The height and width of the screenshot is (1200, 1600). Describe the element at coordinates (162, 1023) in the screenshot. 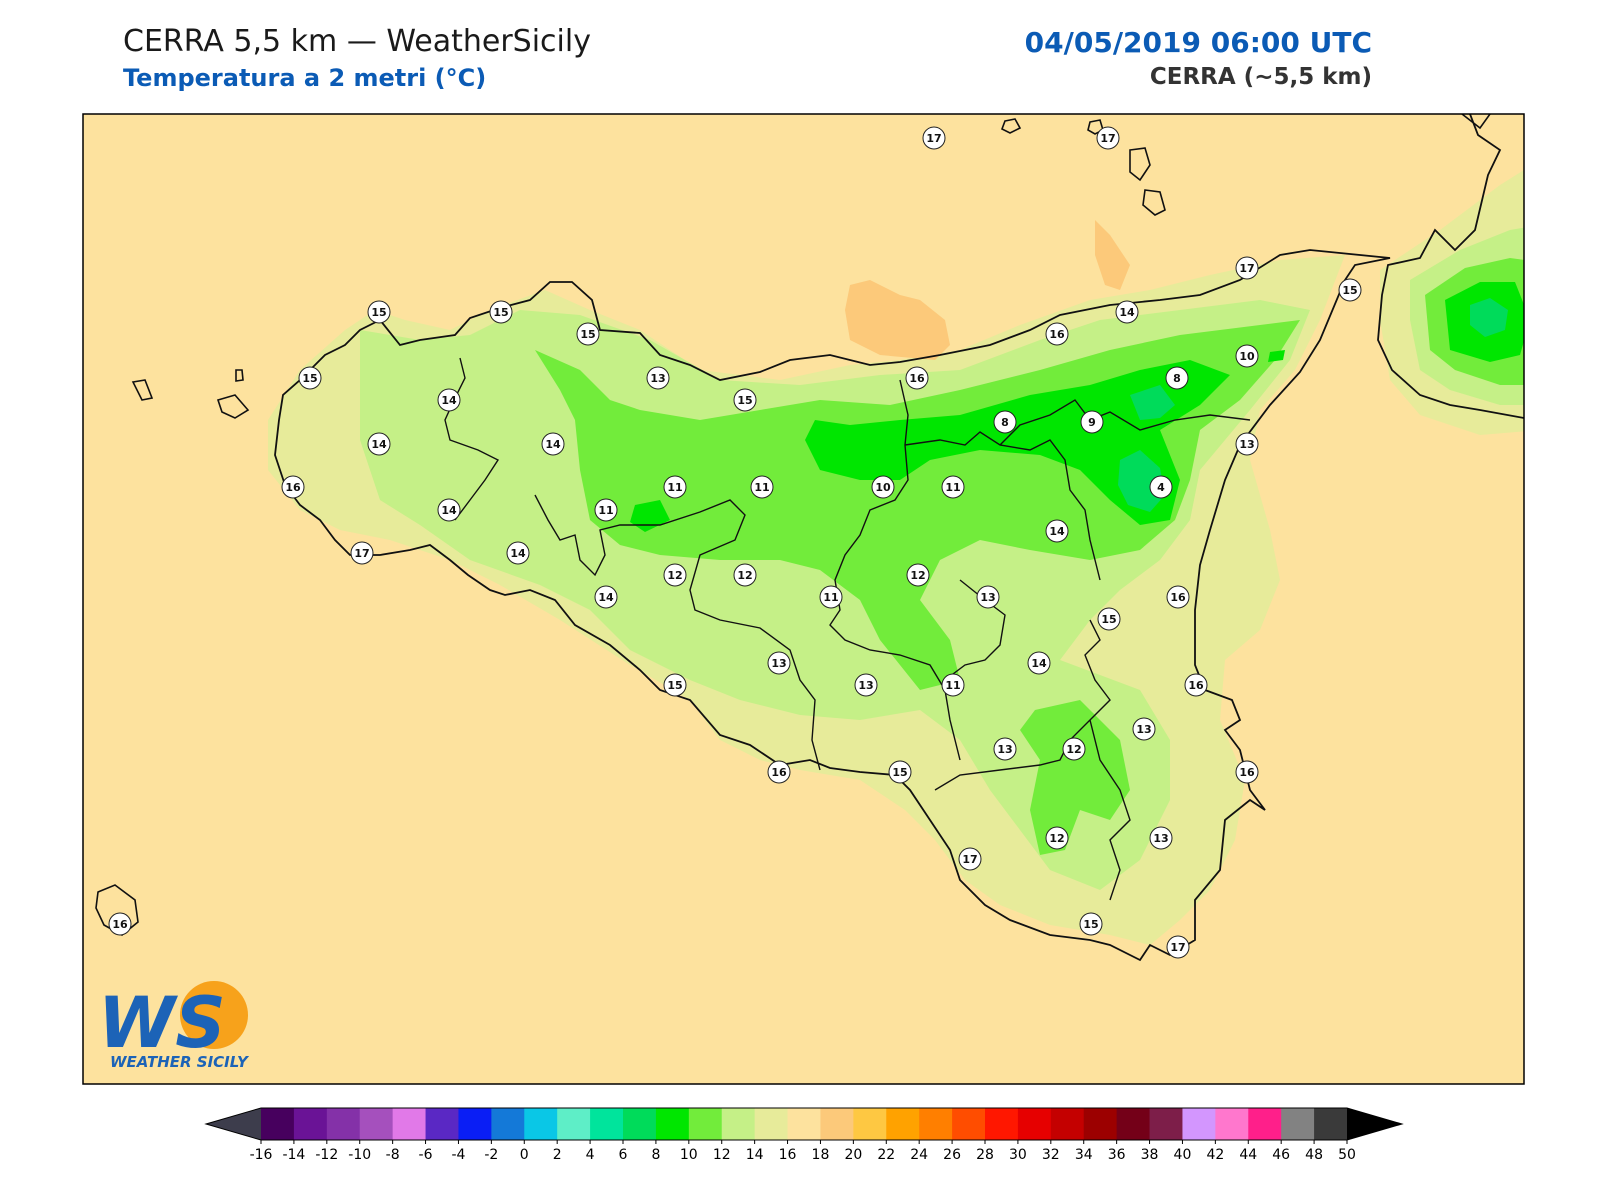

I see `logo-monogram: WS` at that location.